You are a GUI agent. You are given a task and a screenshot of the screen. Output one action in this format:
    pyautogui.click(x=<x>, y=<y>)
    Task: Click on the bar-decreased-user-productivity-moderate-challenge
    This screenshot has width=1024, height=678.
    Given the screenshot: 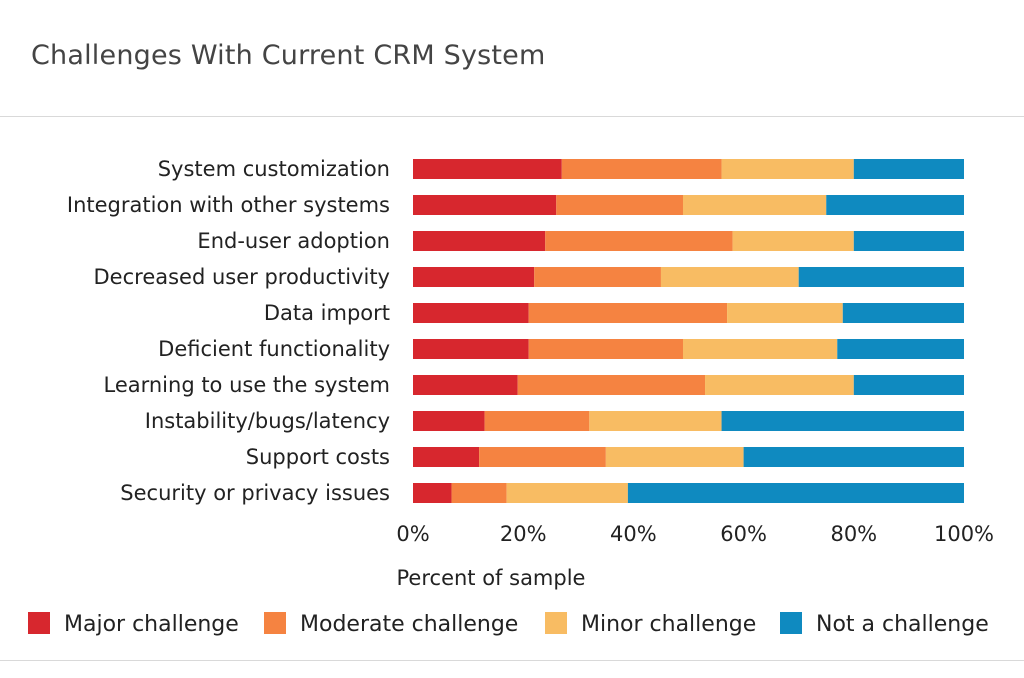 What is the action you would take?
    pyautogui.click(x=597, y=277)
    